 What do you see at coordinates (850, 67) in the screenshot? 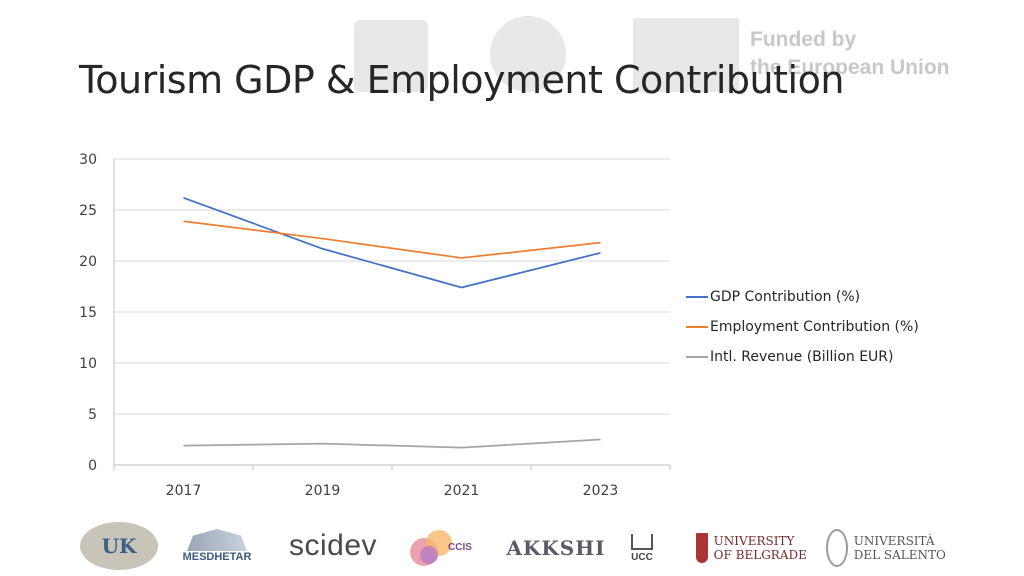
I see `eu-funding-line2: the European Union` at bounding box center [850, 67].